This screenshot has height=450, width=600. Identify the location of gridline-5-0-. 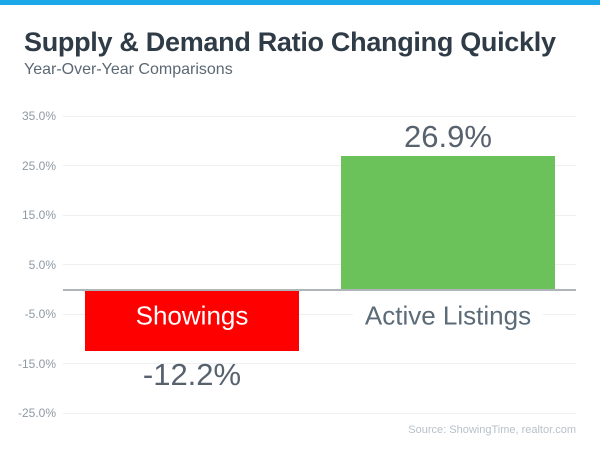
(319, 265).